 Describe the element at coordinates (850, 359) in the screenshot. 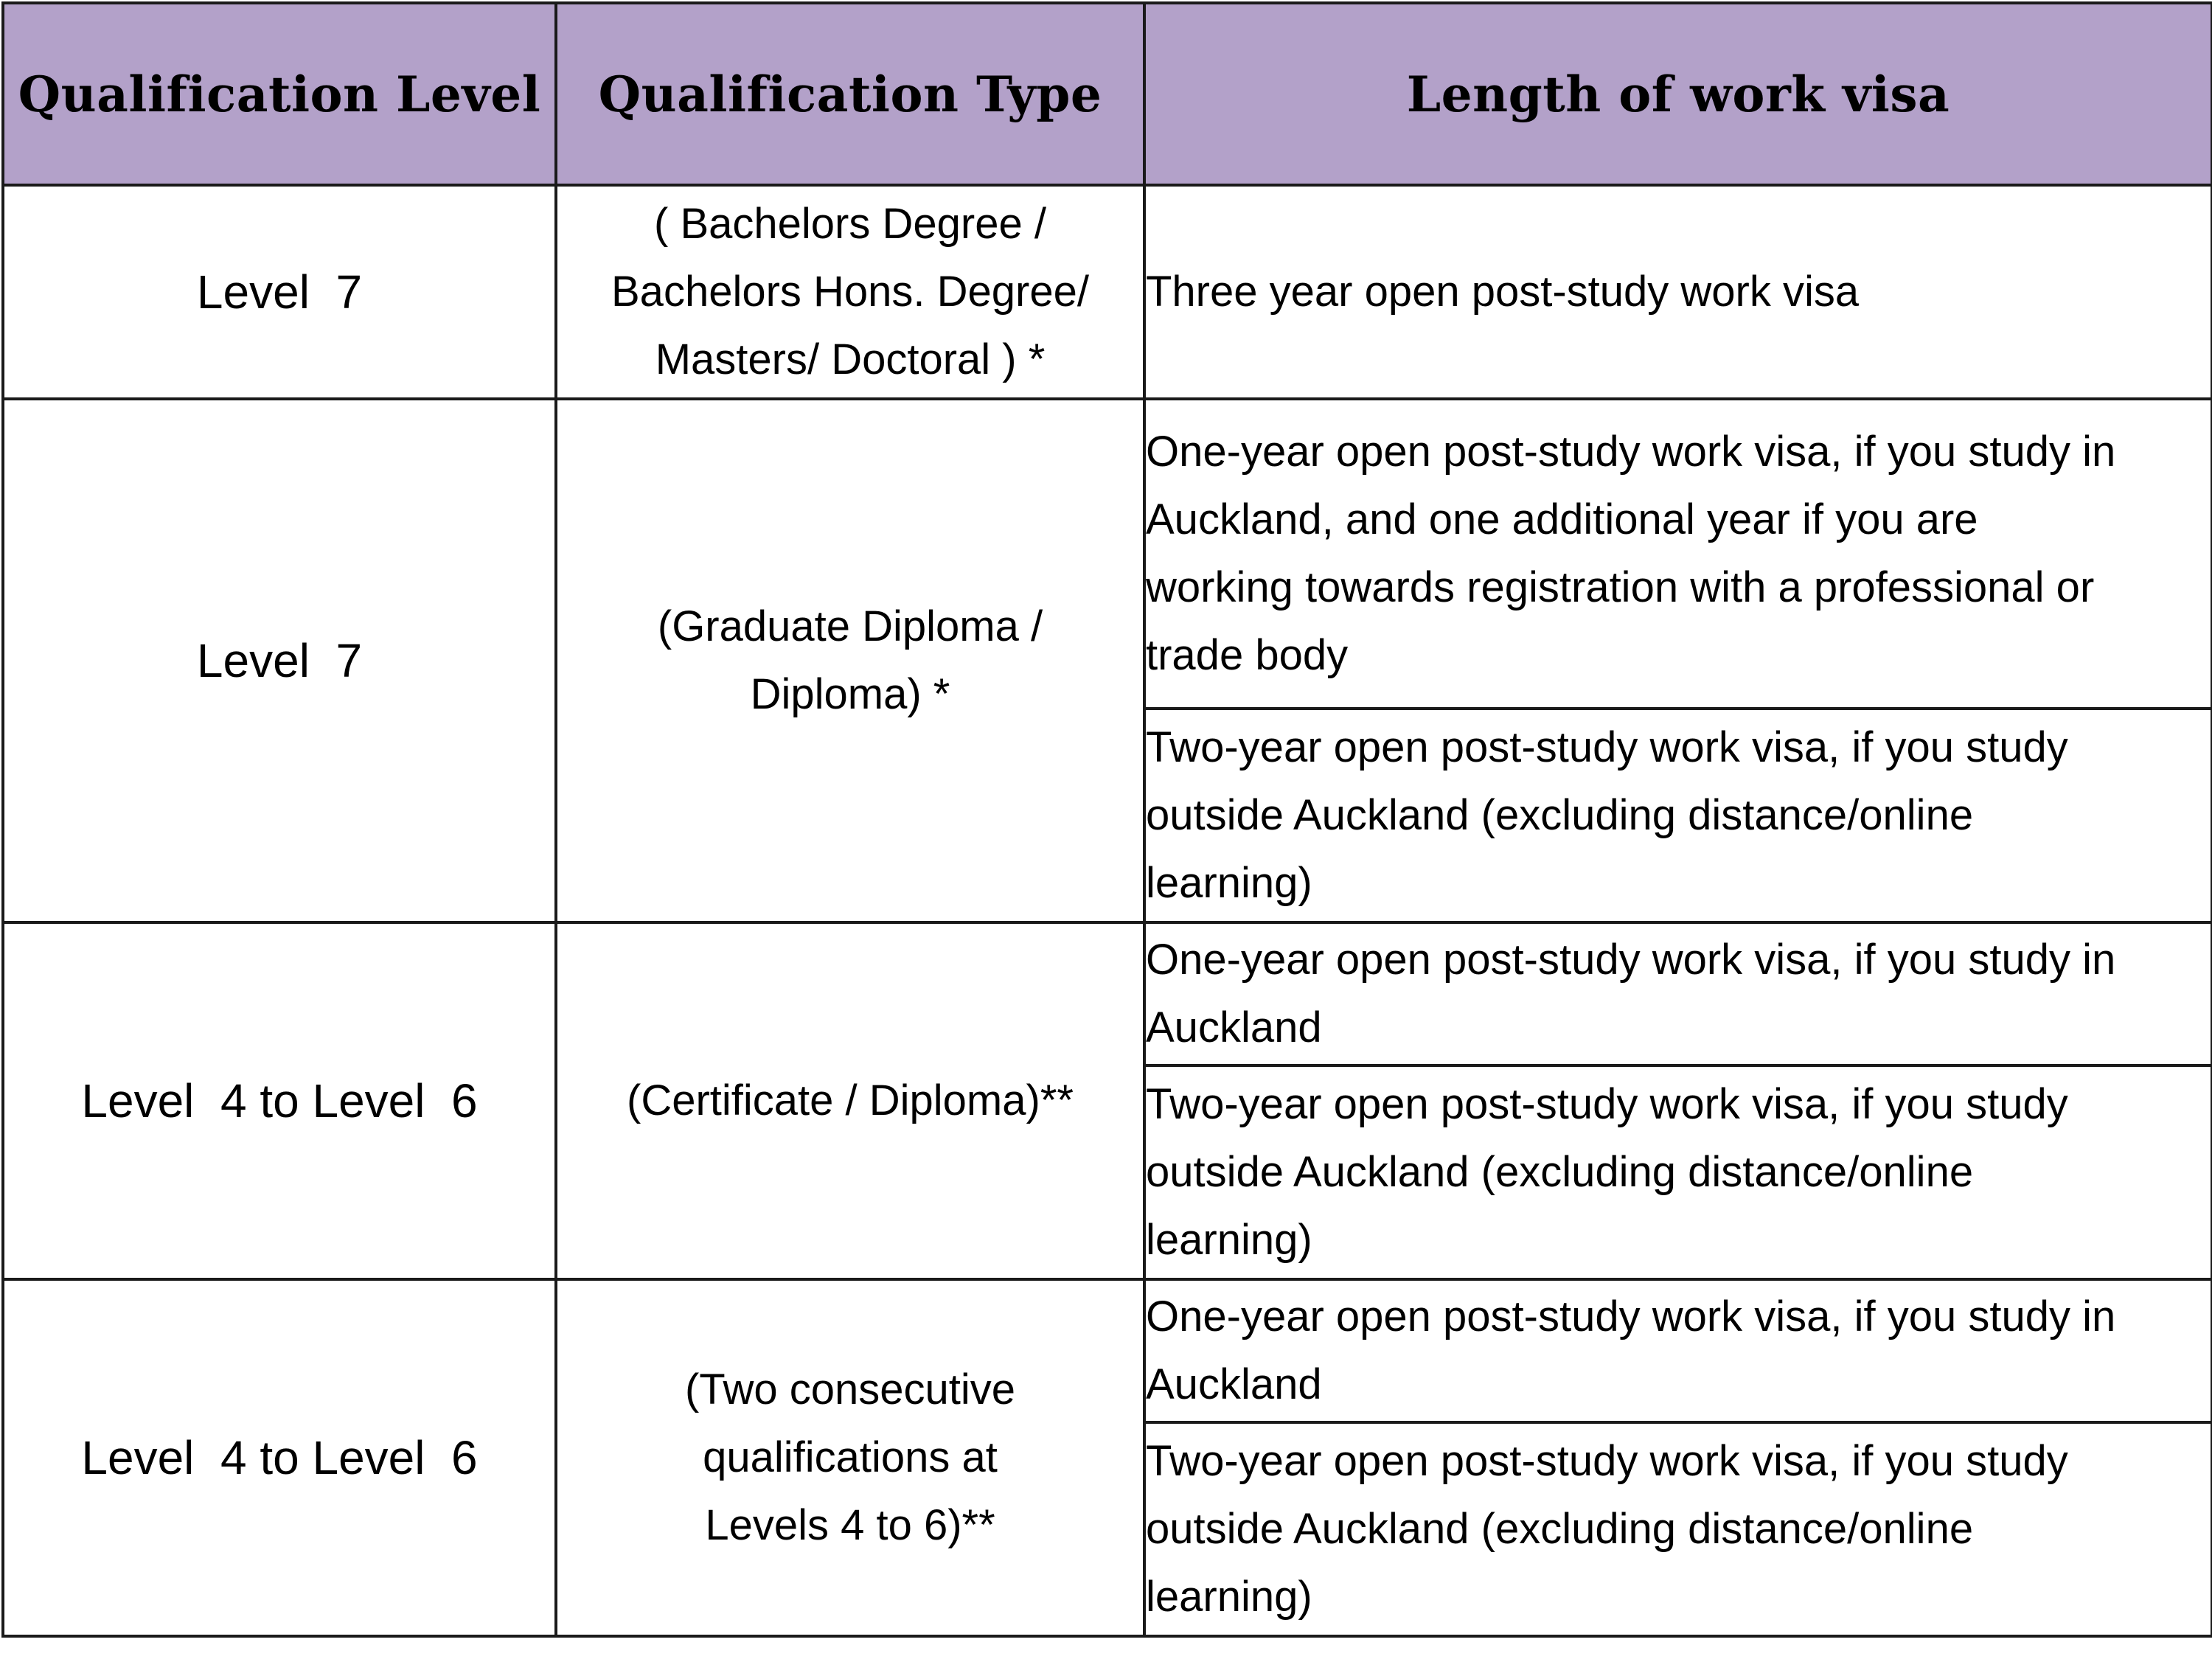

I see `qualification-type-line: Masters/ Doctoral ) *` at that location.